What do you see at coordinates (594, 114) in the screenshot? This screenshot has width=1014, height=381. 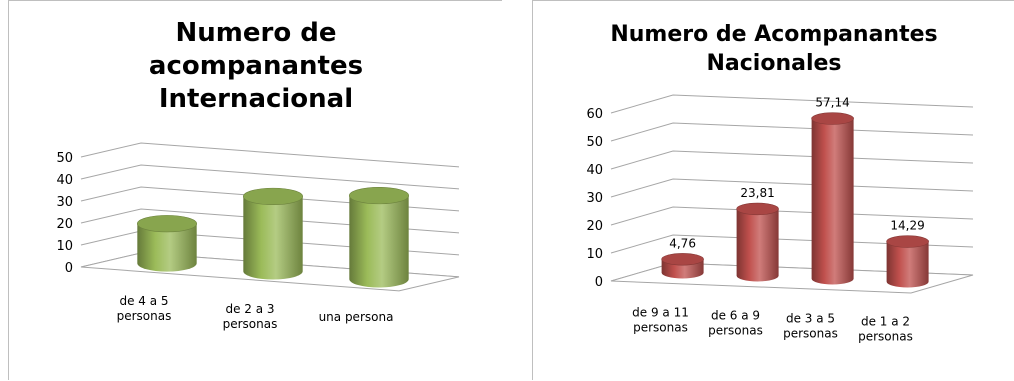 I see `y-tick-label: 60` at bounding box center [594, 114].